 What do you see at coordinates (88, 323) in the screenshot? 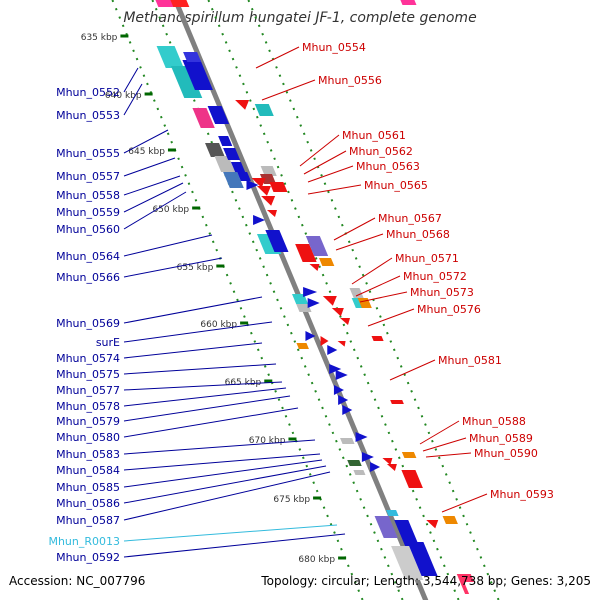
I see `gene-label-left: Mhun_0569` at bounding box center [88, 323].